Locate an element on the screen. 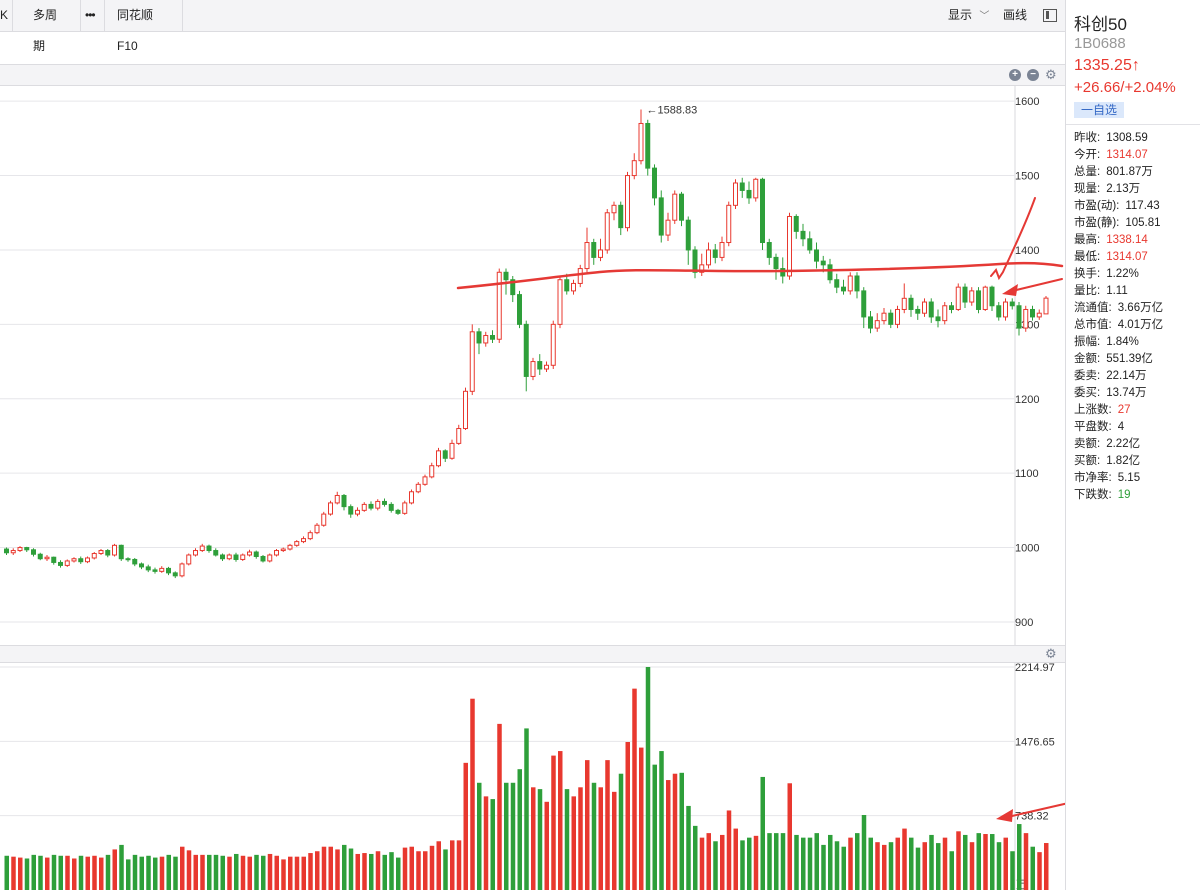  tb-more-button: ••• is located at coordinates (93, 15).